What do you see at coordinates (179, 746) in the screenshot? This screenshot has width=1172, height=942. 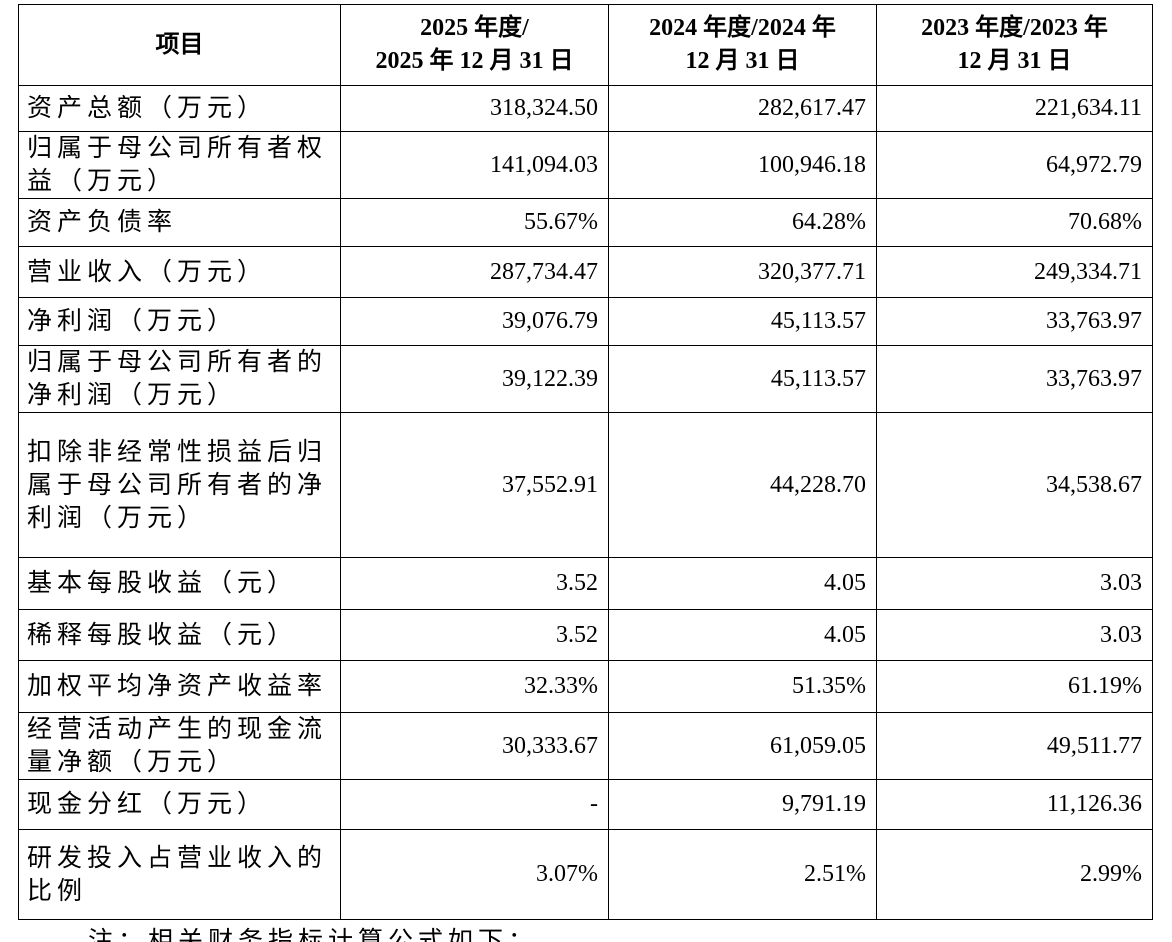 I see `row-label: 经营活动产生的现金流量净额（万元）` at bounding box center [179, 746].